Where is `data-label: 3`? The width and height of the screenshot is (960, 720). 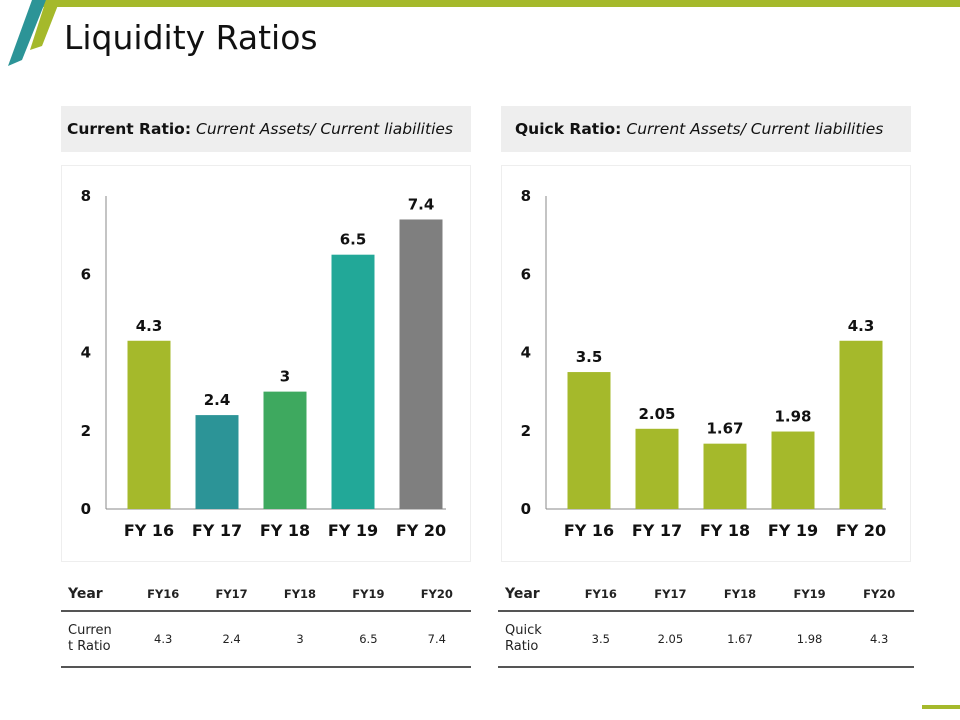 data-label: 3 is located at coordinates (285, 377).